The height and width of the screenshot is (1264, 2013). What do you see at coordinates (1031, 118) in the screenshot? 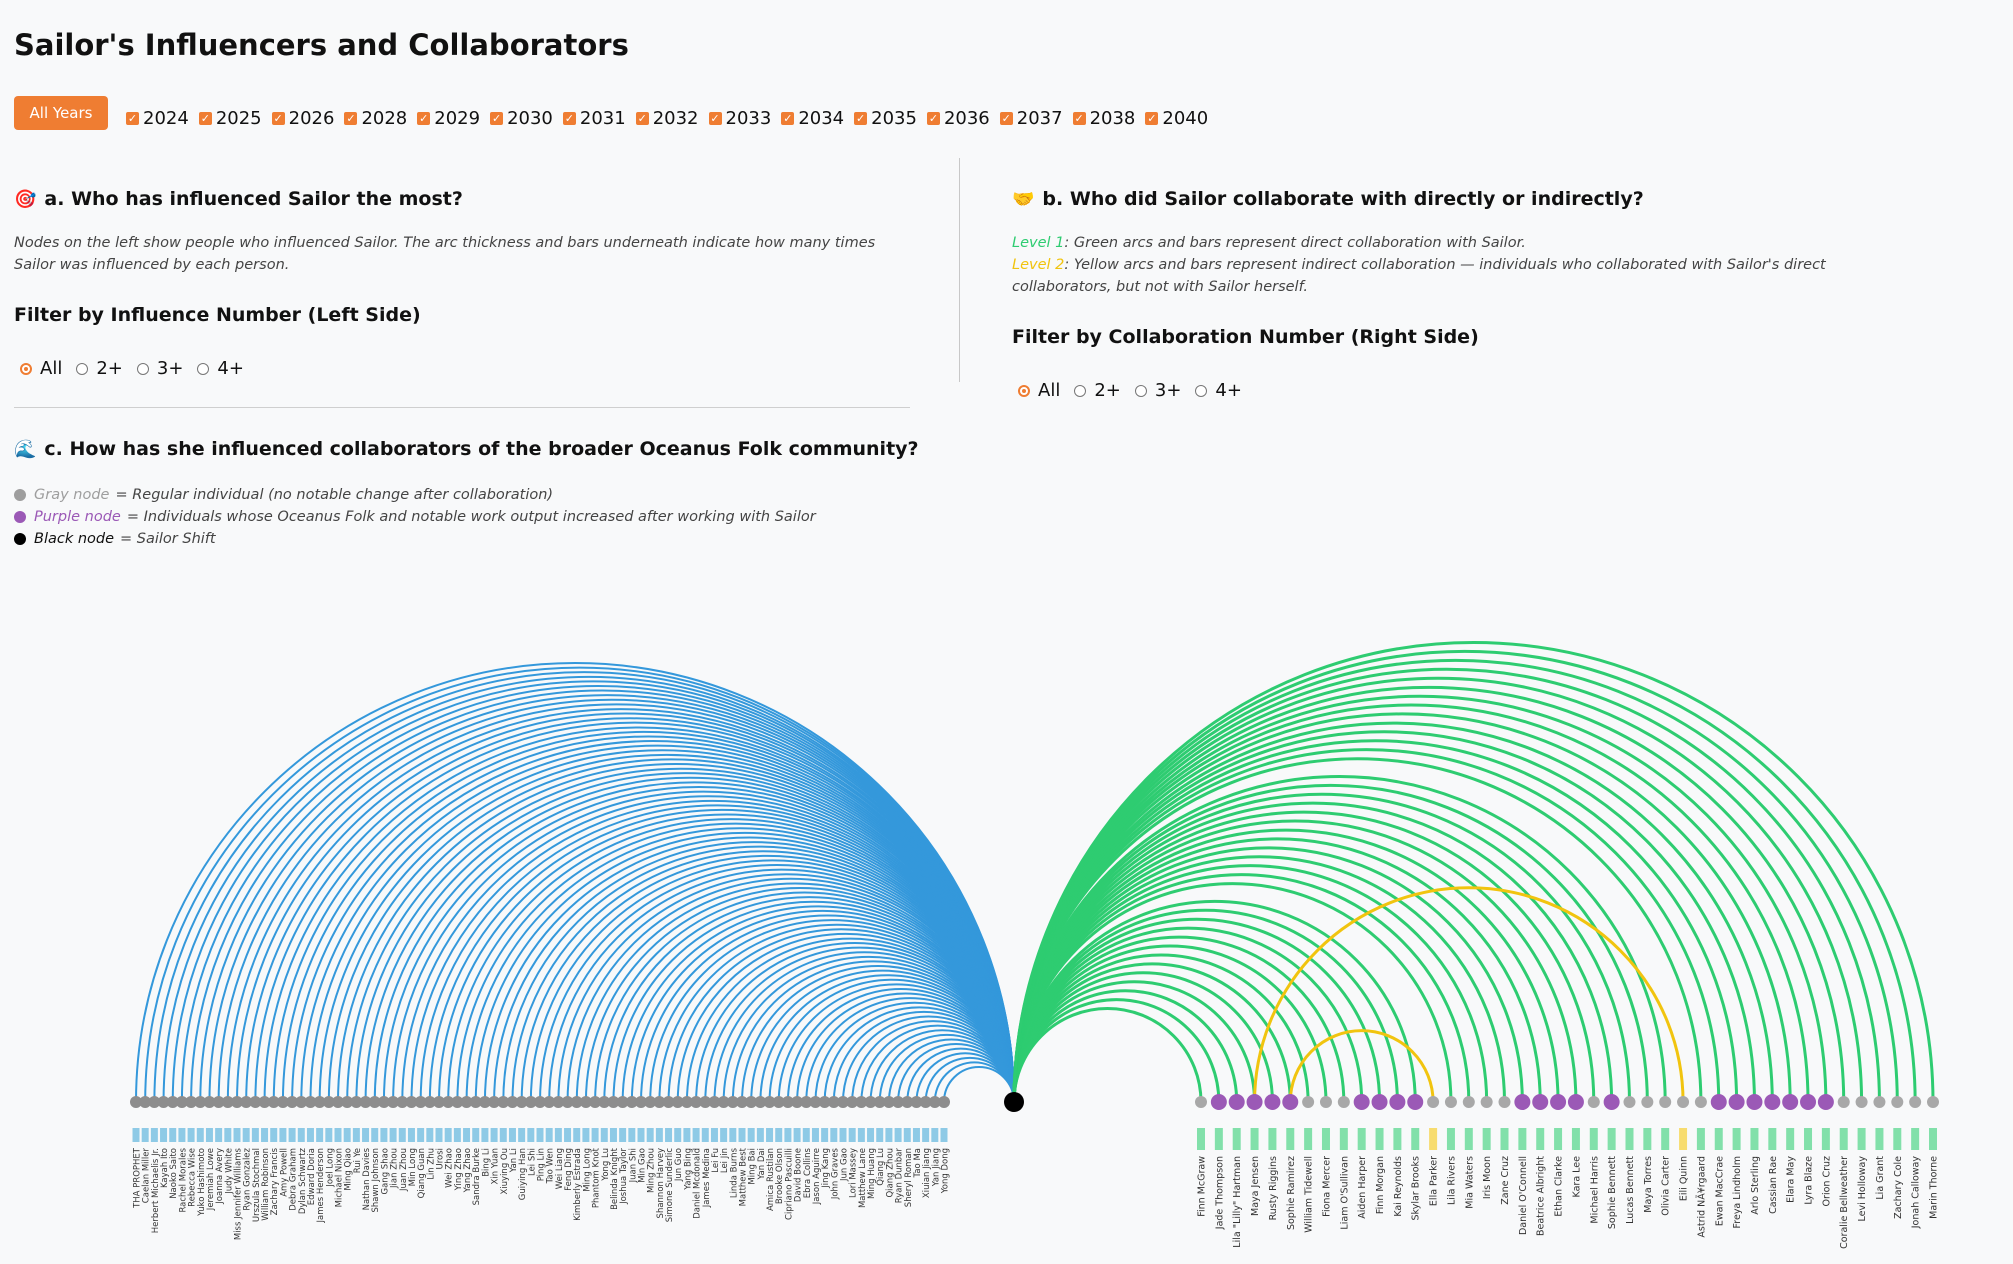
I see `year-checkbox-2037: ✓ 2037` at bounding box center [1031, 118].